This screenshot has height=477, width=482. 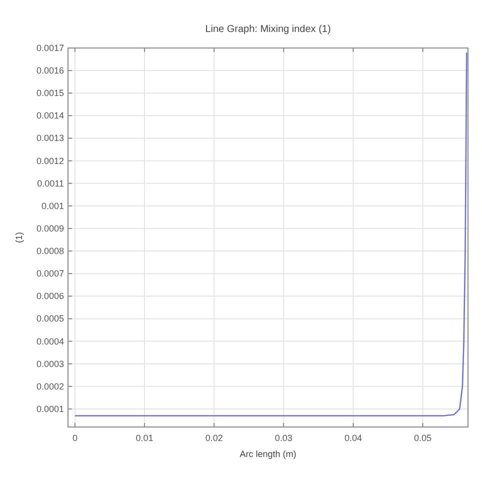 What do you see at coordinates (50, 296) in the screenshot?
I see `y-tick-label: 0.0006` at bounding box center [50, 296].